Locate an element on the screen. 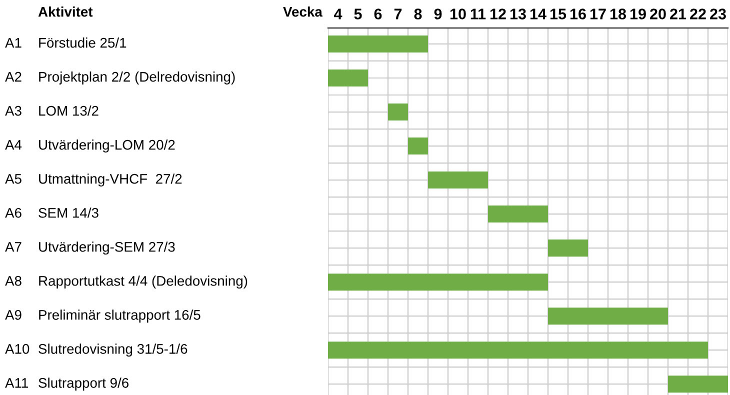 The height and width of the screenshot is (395, 730). x-tick-label: 12 is located at coordinates (498, 14).